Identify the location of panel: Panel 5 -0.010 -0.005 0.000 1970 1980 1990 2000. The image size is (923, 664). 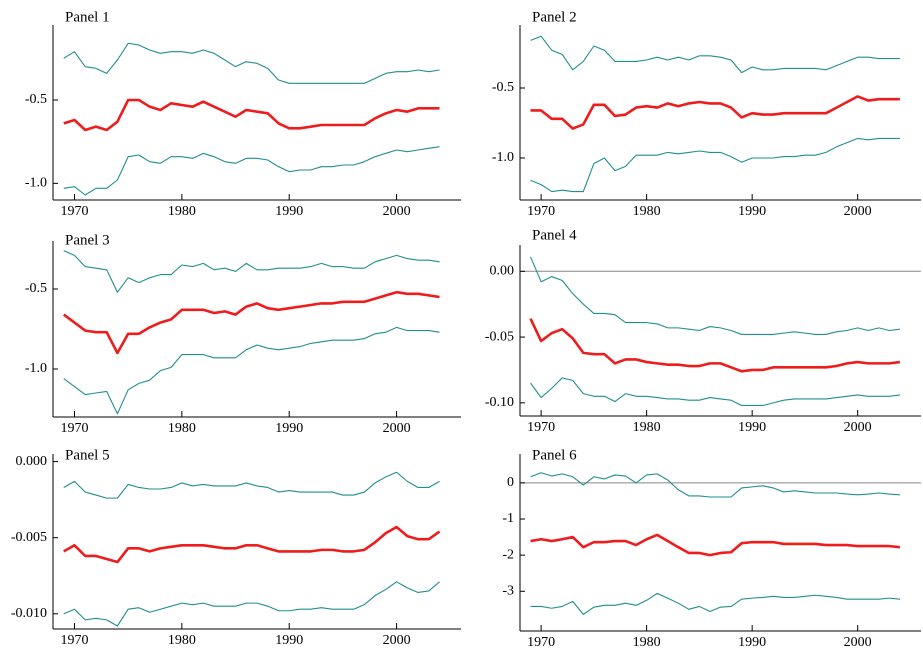
(236, 547).